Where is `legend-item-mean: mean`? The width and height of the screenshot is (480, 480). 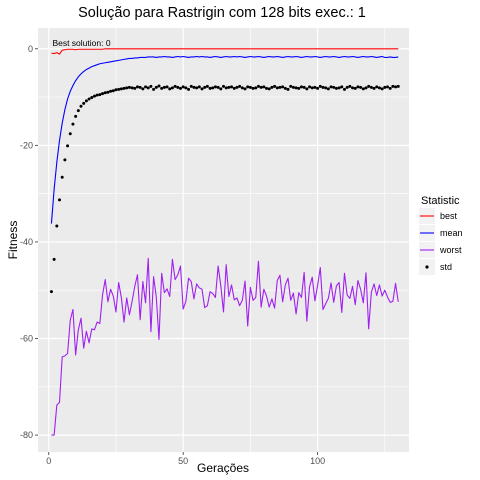
legend-item-mean: mean is located at coordinates (441, 233).